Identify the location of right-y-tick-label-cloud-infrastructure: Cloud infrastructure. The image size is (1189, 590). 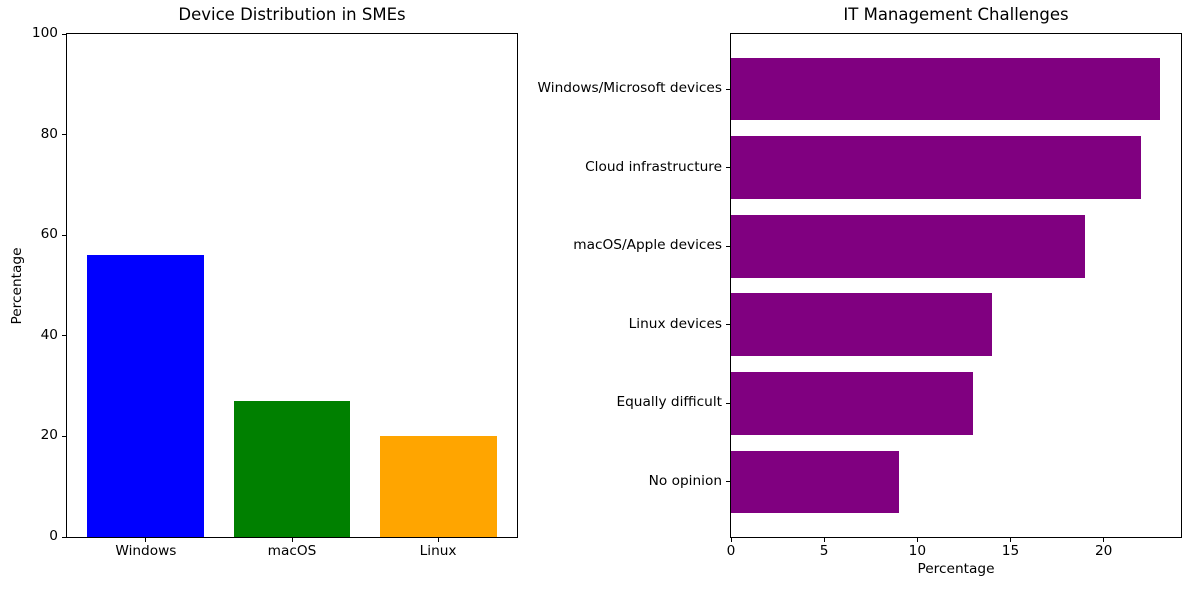
(653, 166).